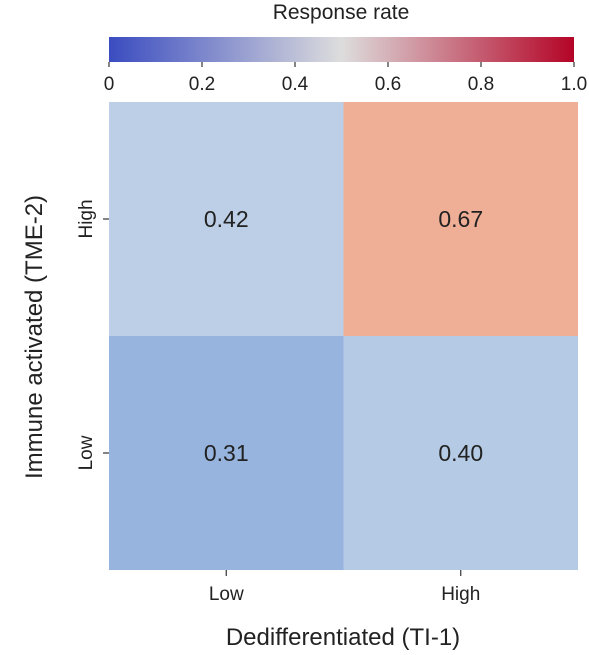 This screenshot has height=655, width=589. What do you see at coordinates (343, 637) in the screenshot?
I see `x-axis-title: Dedifferentiated (TI-1)` at bounding box center [343, 637].